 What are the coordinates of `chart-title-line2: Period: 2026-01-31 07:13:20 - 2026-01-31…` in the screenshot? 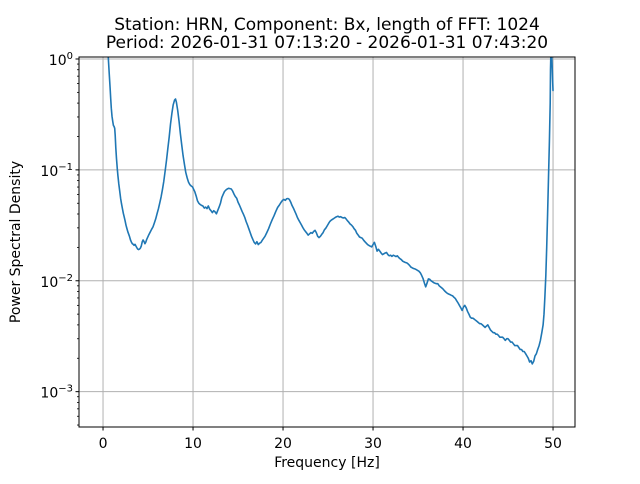 It's located at (327, 43).